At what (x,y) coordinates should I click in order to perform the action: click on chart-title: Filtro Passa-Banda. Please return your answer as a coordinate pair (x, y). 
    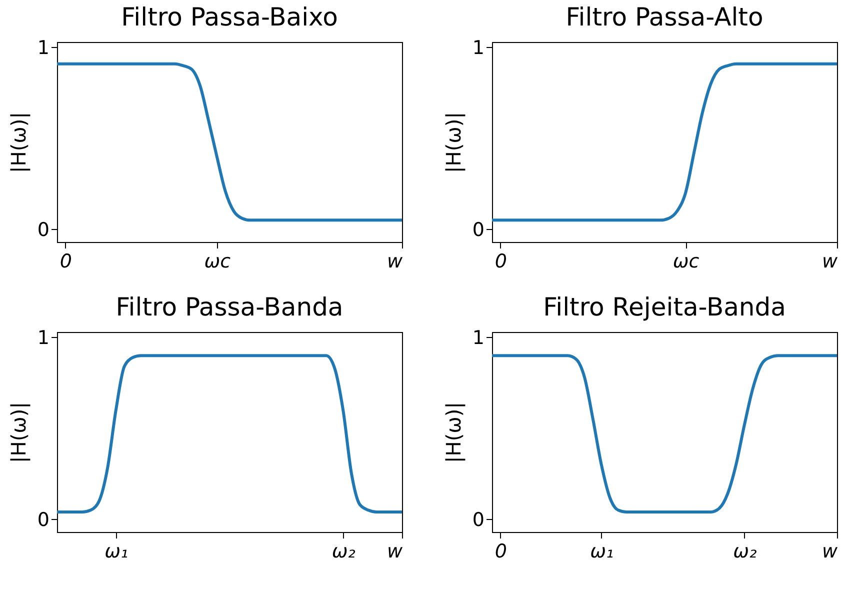
    Looking at the image, I should click on (230, 307).